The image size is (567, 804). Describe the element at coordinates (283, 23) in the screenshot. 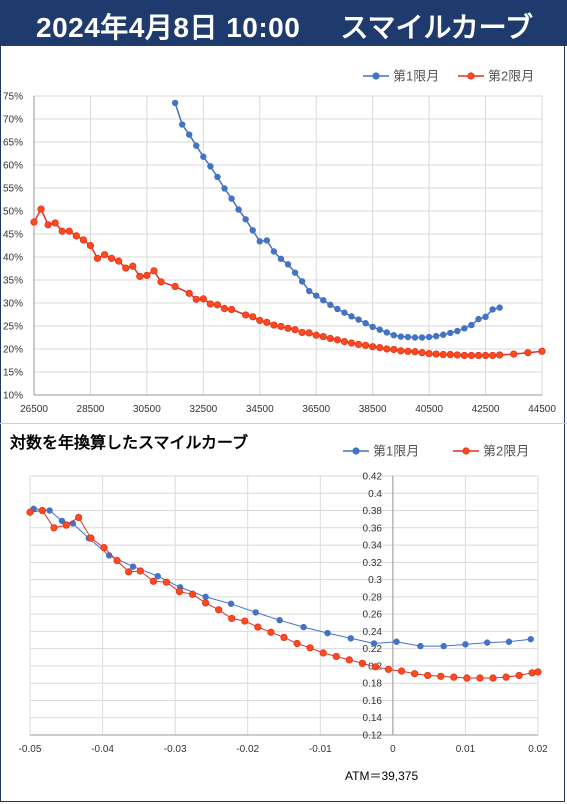

I see `header-banner: 2024年4月8日 10:00 スマイルカーブ` at that location.